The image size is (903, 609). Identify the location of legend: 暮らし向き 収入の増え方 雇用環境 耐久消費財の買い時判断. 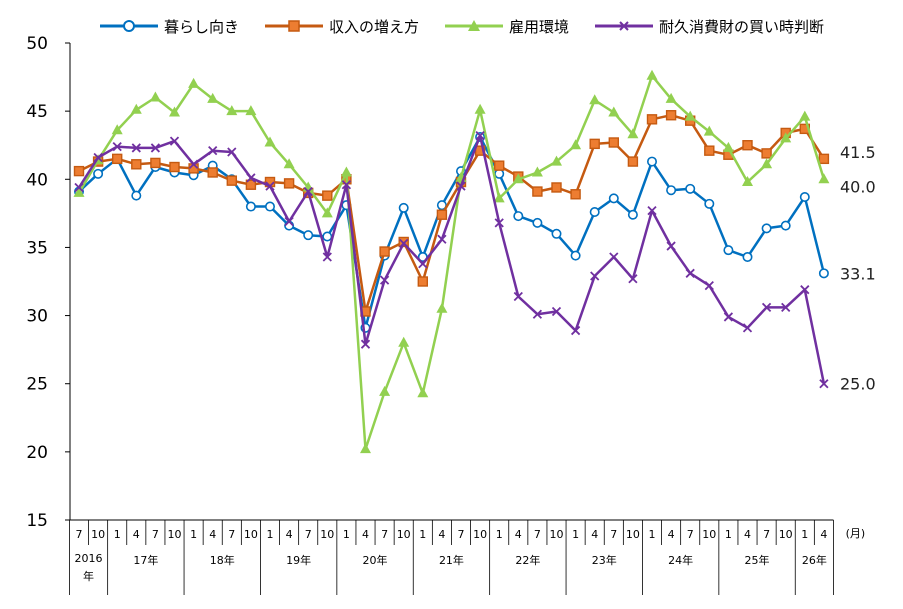
(475, 26).